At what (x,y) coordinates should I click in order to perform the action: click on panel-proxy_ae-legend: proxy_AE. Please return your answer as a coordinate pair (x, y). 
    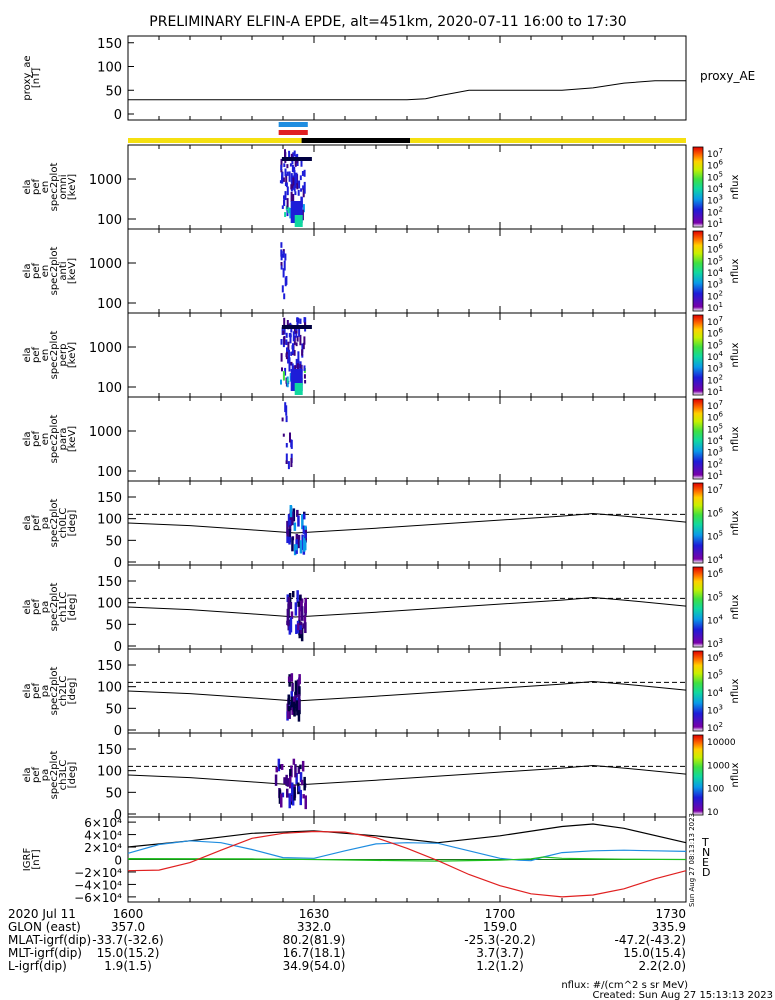
    Looking at the image, I should click on (727, 76).